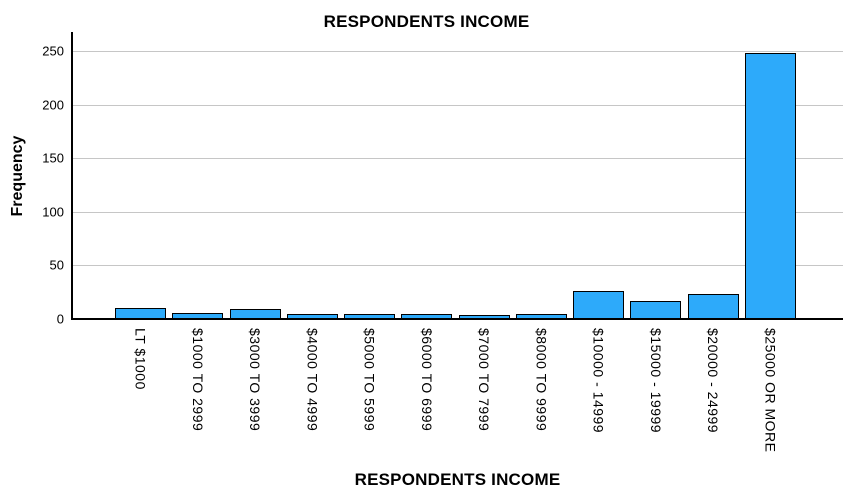  Describe the element at coordinates (197, 380) in the screenshot. I see `x-tick-label: $1000 TO 2999` at that location.